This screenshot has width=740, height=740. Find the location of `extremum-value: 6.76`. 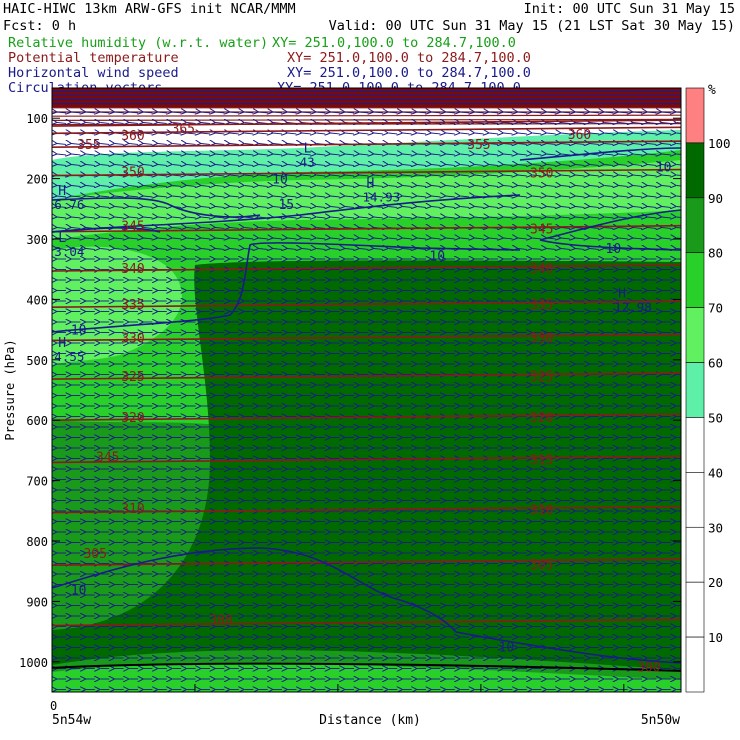

extremum-value: 6.76 is located at coordinates (69, 204).